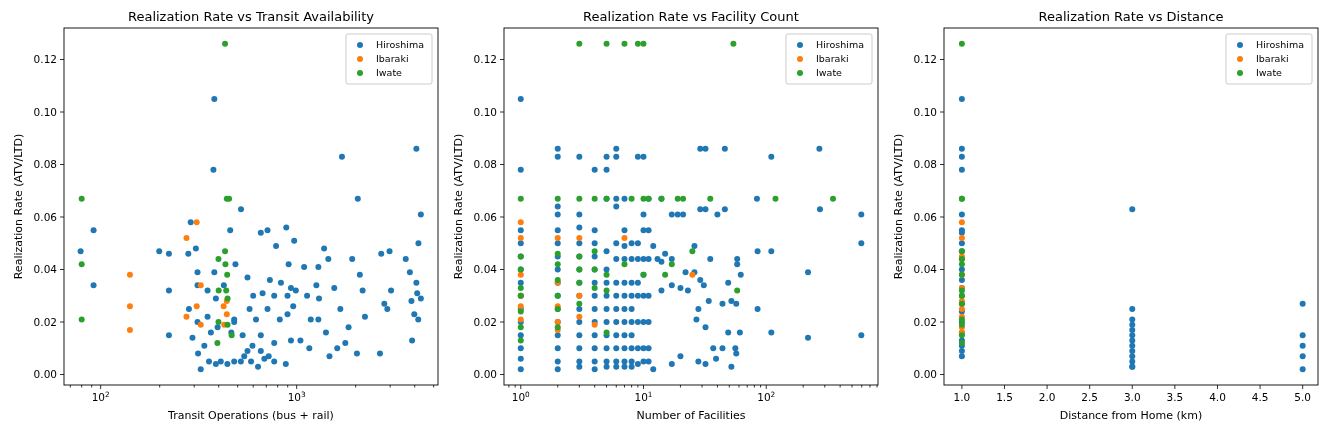  What do you see at coordinates (1004, 397) in the screenshot?
I see `x-tick-label: 1.5` at bounding box center [1004, 397].